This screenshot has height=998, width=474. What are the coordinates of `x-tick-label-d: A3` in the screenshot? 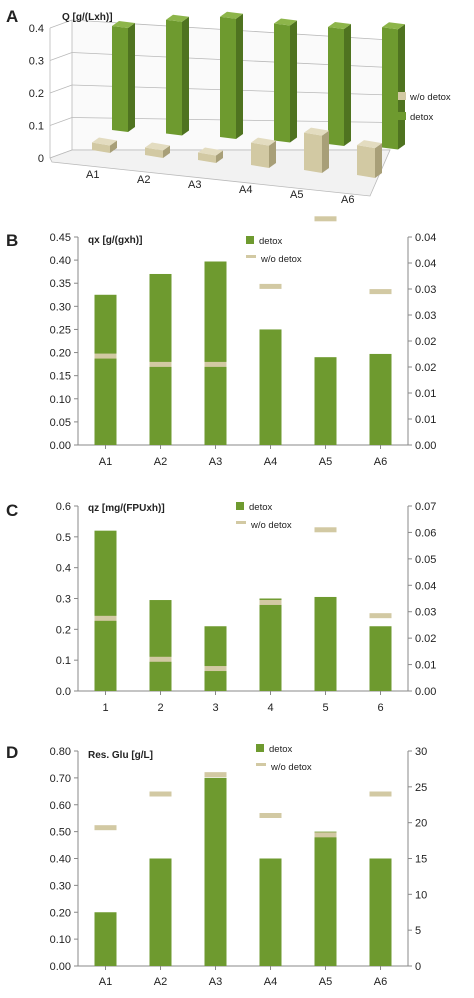 It's located at (215, 982).